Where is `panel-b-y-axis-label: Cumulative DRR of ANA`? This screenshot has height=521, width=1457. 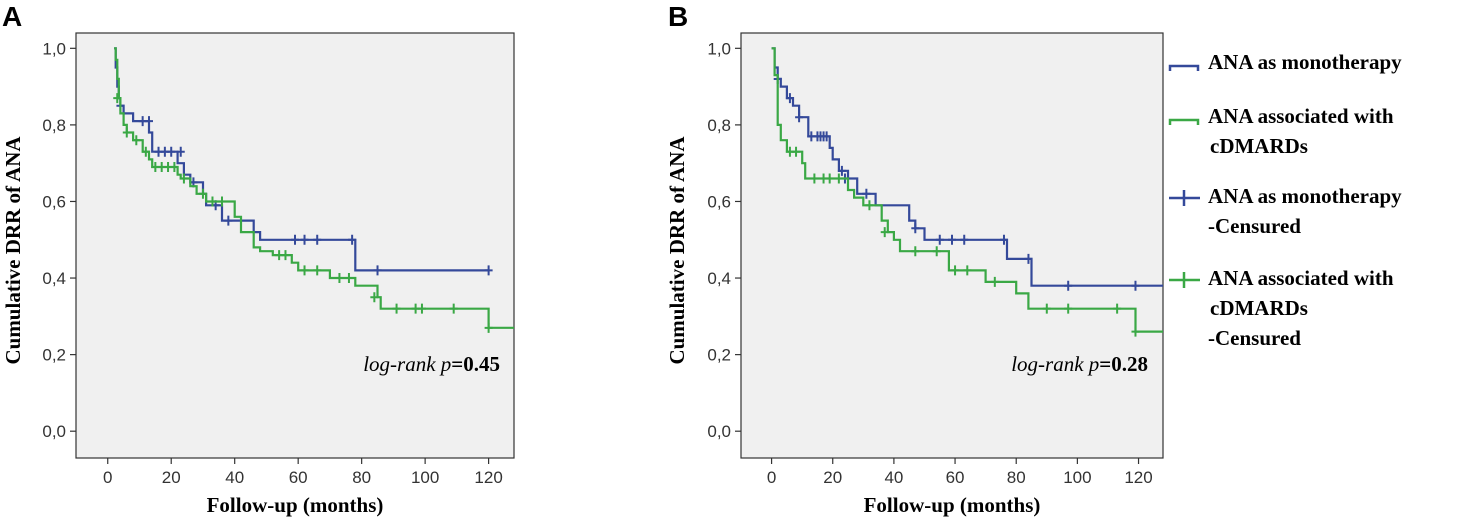
panel-b-y-axis-label: Cumulative DRR of ANA is located at coordinates (677, 250).